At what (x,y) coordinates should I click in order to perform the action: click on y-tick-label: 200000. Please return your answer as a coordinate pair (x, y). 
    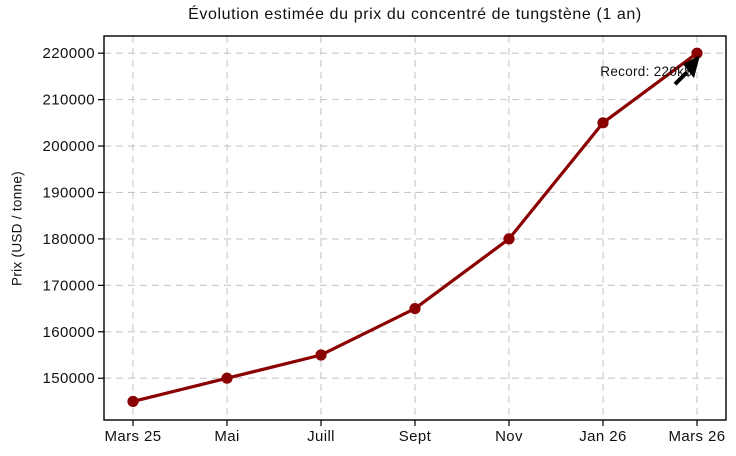
    Looking at the image, I should click on (69, 146).